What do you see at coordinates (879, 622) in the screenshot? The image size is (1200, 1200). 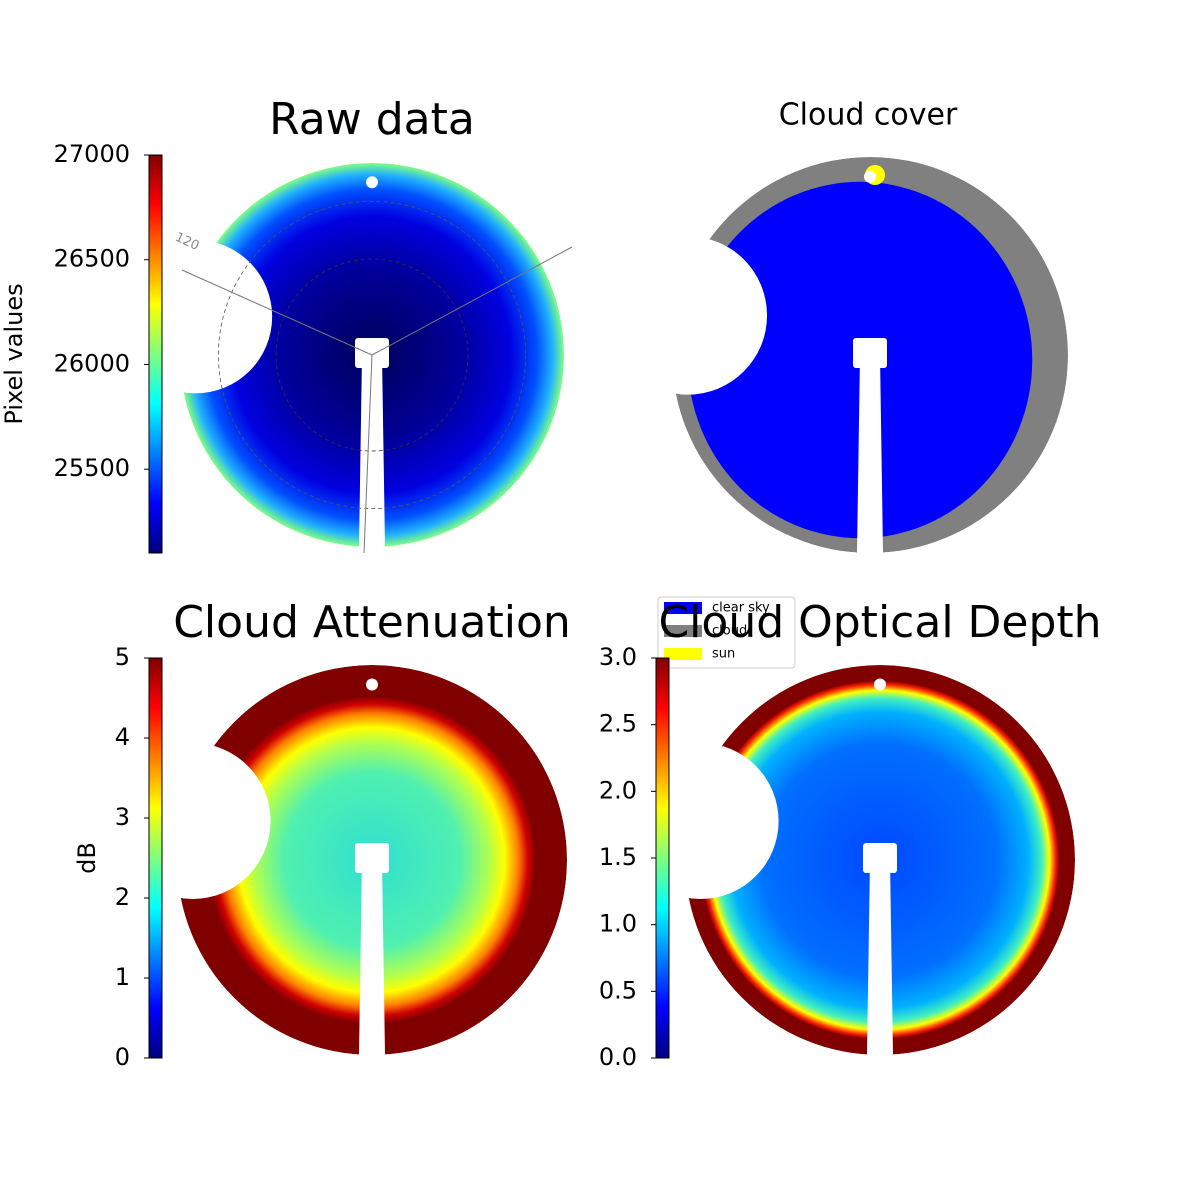 I see `panel-title: Cloud Optical Depth` at bounding box center [879, 622].